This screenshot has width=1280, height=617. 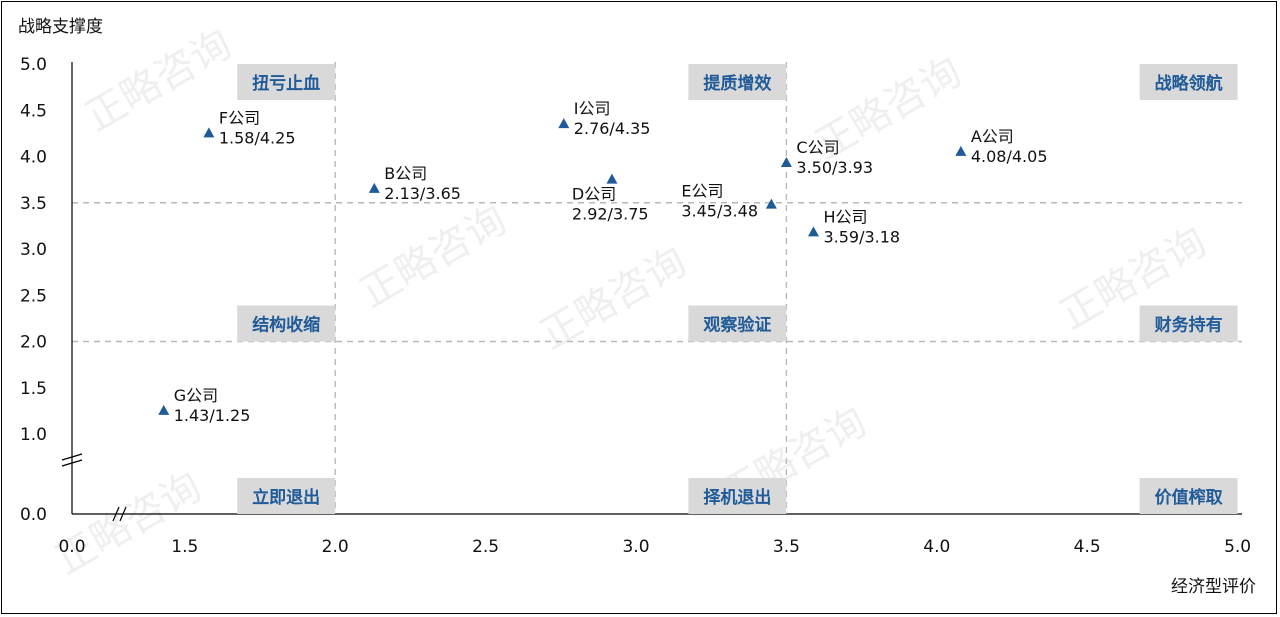 I want to click on quadrant-label-text: 结构收缩, so click(x=286, y=325).